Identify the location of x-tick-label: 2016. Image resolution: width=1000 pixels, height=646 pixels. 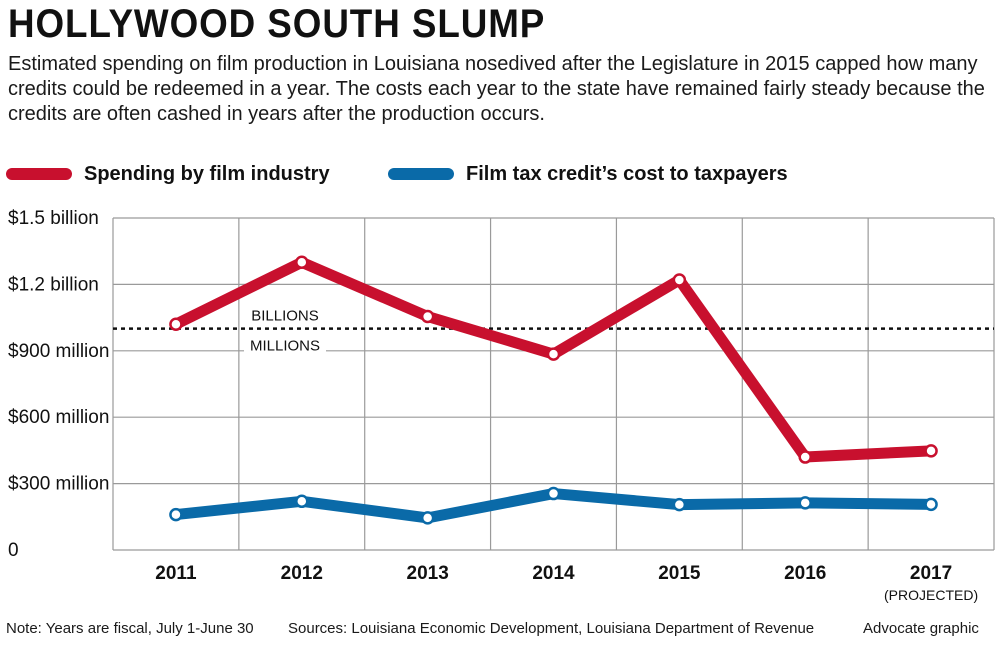
(805, 573).